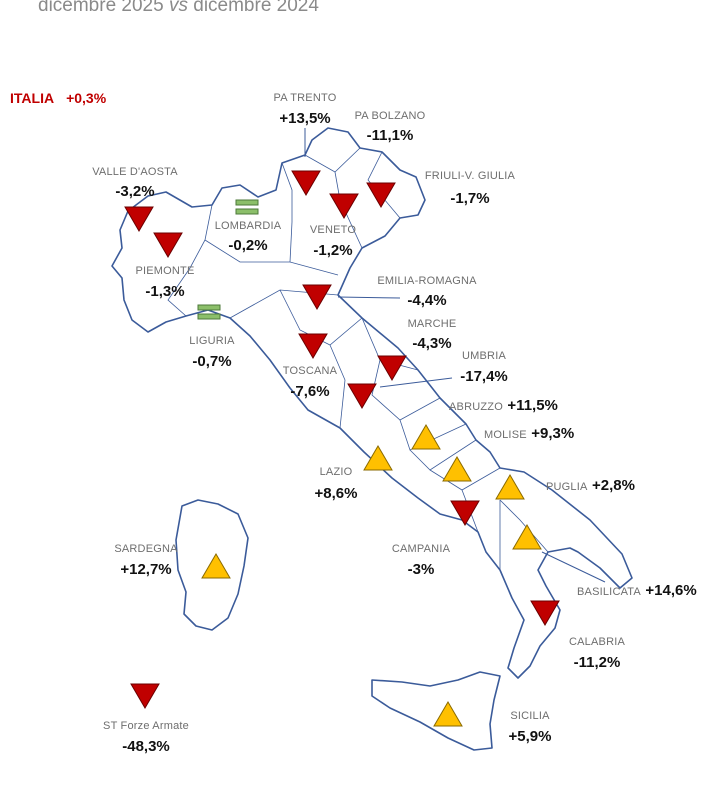 This screenshot has width=716, height=786. I want to click on pa-trento-name: PA TRENTO, so click(305, 98).